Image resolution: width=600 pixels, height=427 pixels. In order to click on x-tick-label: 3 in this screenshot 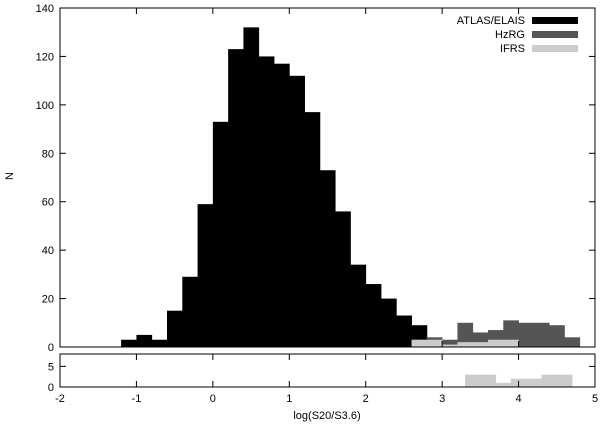, I will do `click(442, 399)`.